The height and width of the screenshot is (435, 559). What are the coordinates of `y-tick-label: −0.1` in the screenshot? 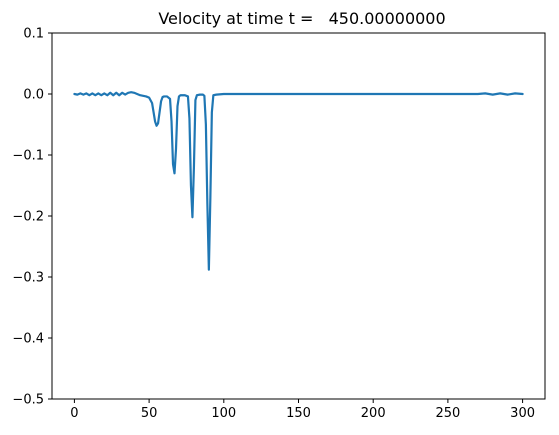 It's located at (28, 156).